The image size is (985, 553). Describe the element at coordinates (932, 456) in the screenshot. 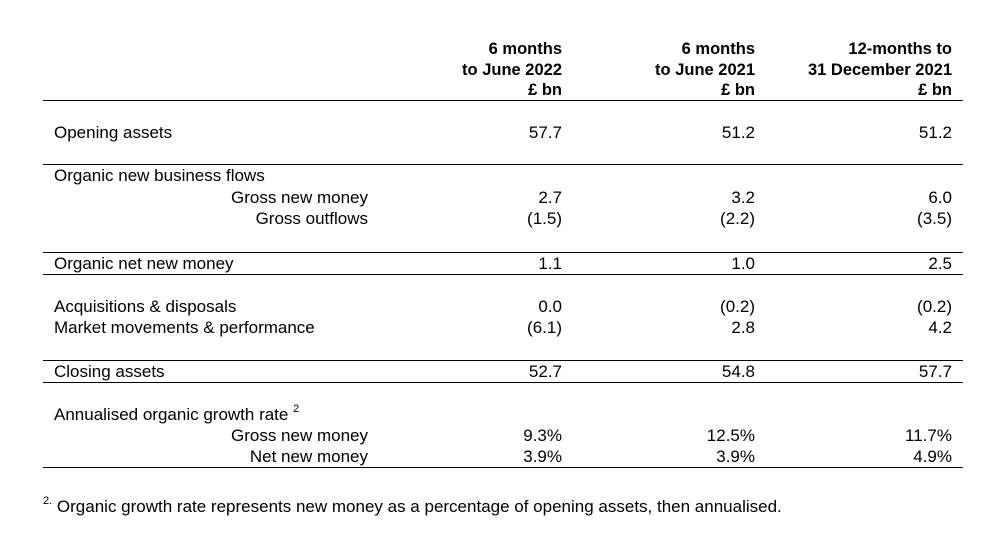

I see `cell-value: 4.9%` at that location.